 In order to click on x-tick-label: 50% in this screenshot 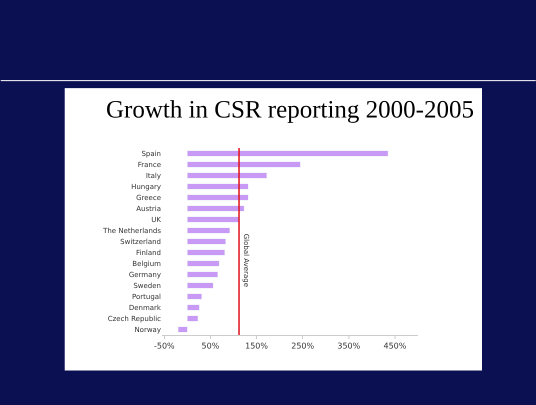, I will do `click(211, 346)`.